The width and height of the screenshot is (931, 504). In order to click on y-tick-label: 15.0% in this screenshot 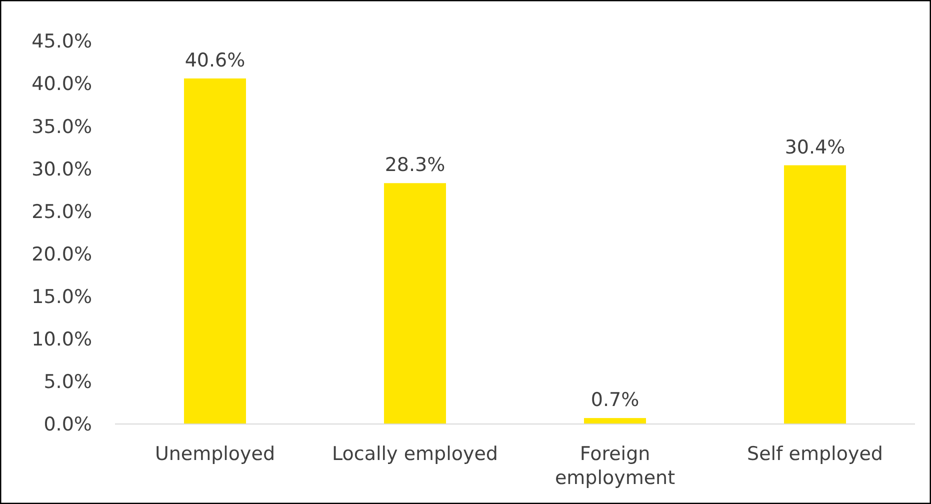, I will do `click(62, 297)`.